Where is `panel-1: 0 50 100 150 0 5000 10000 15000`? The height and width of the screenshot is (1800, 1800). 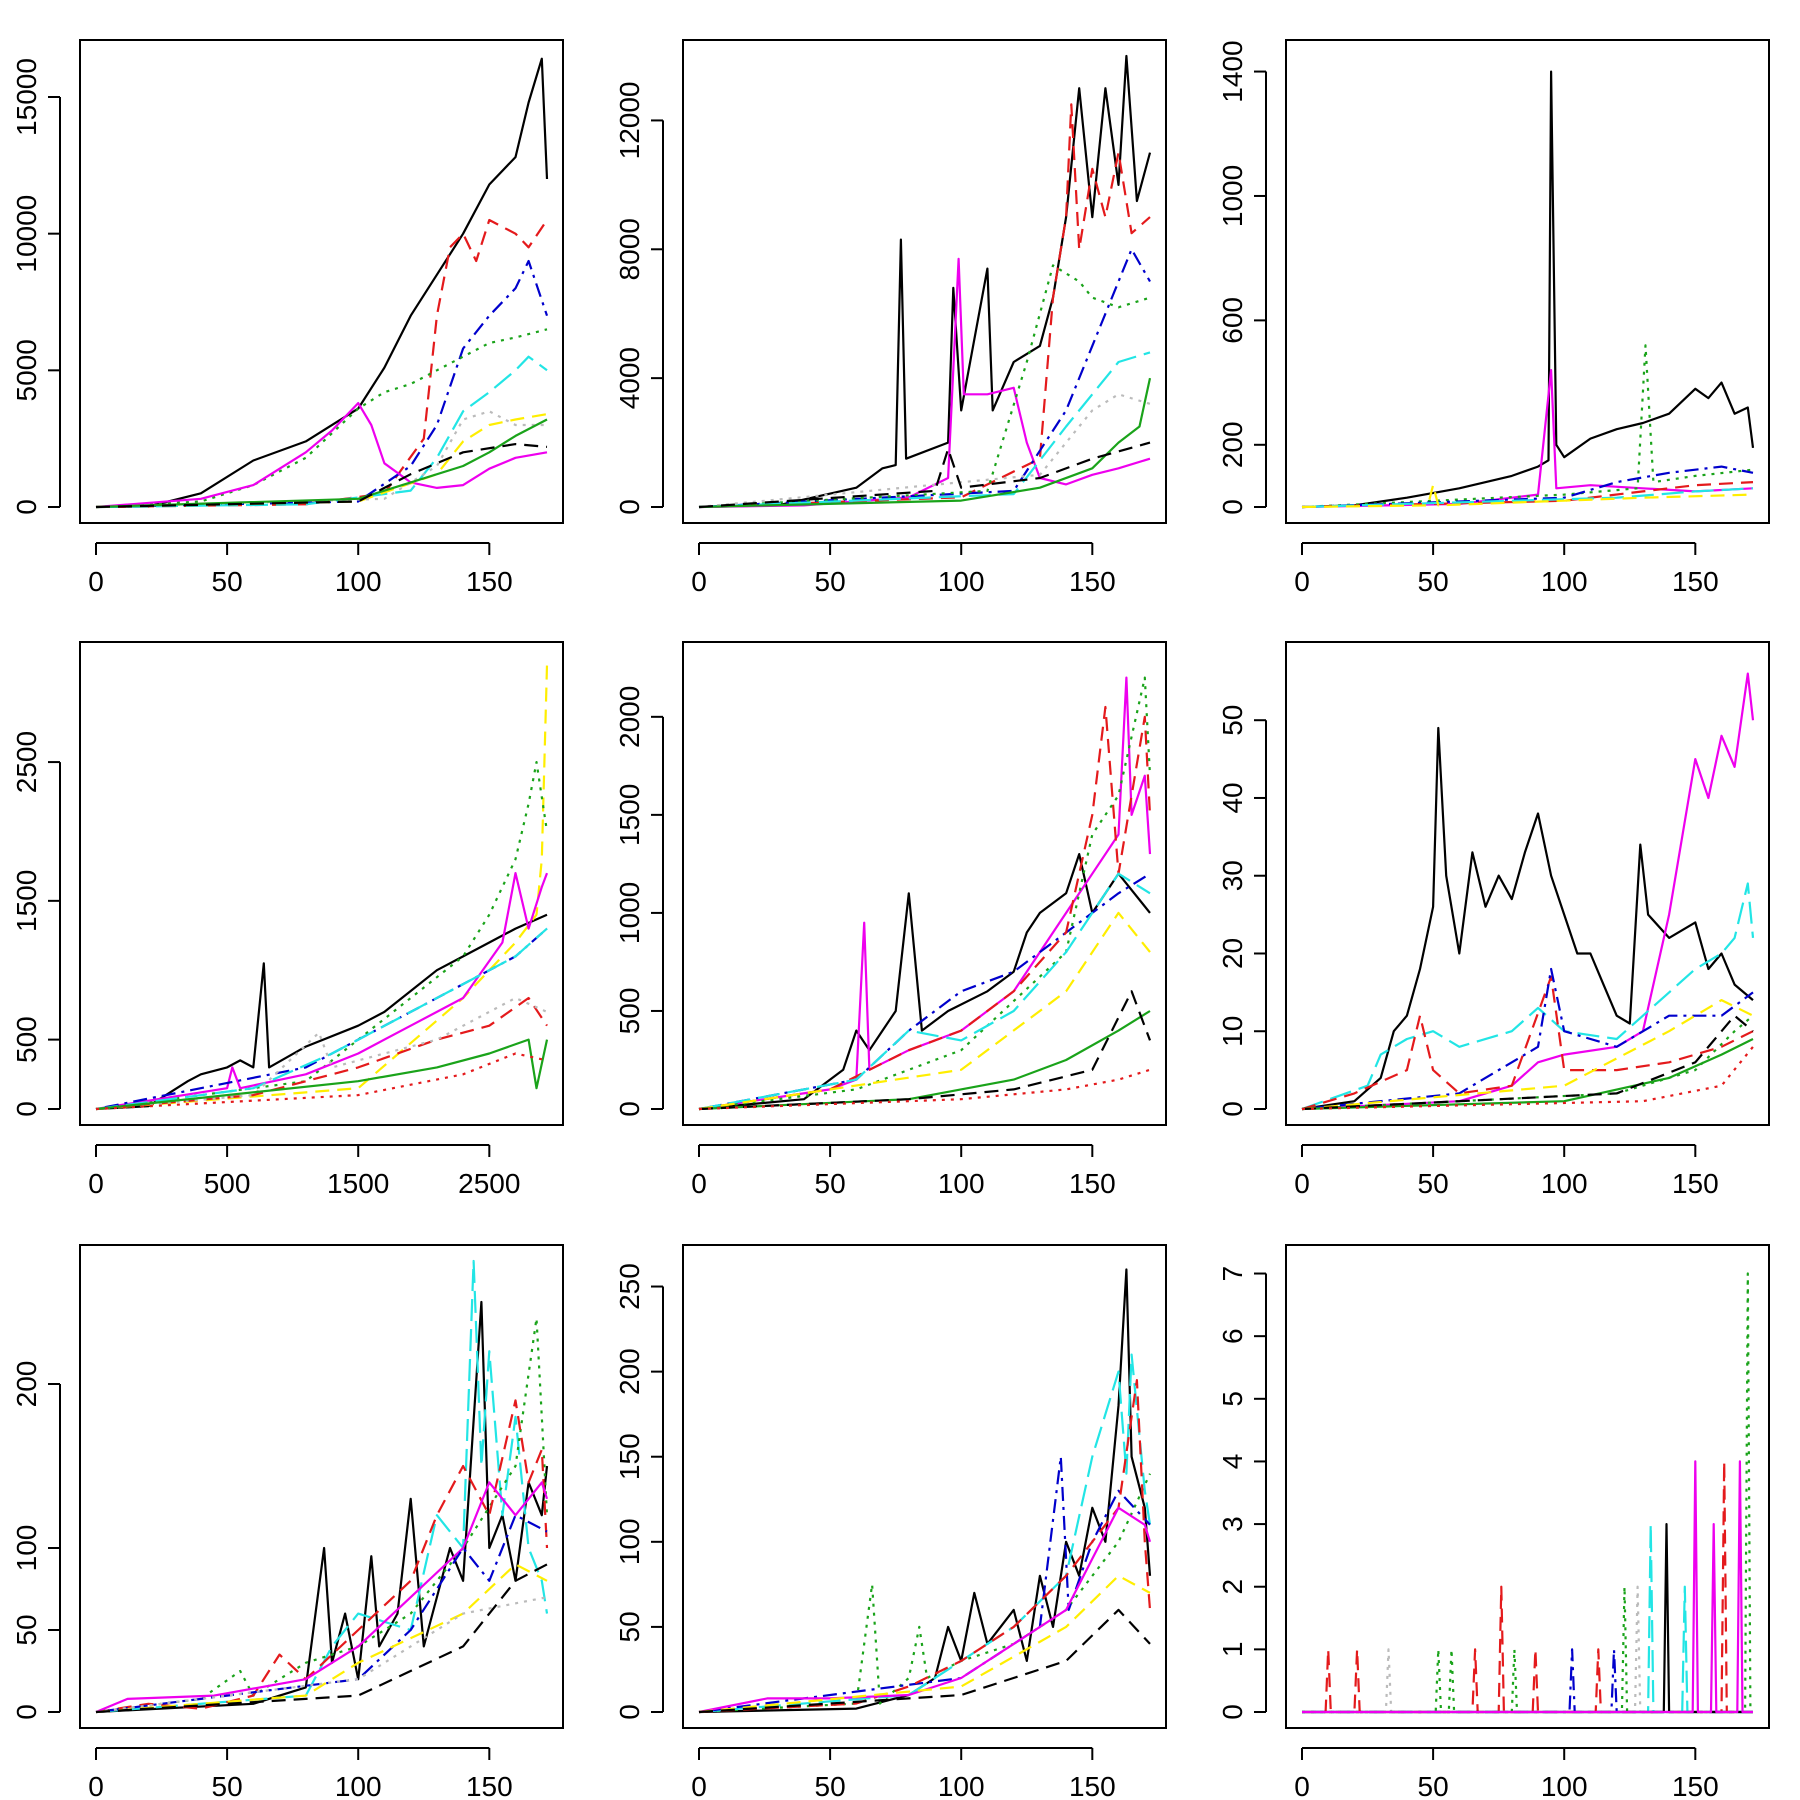 panel-1: 0 50 100 150 0 5000 10000 15000 is located at coordinates (287, 318).